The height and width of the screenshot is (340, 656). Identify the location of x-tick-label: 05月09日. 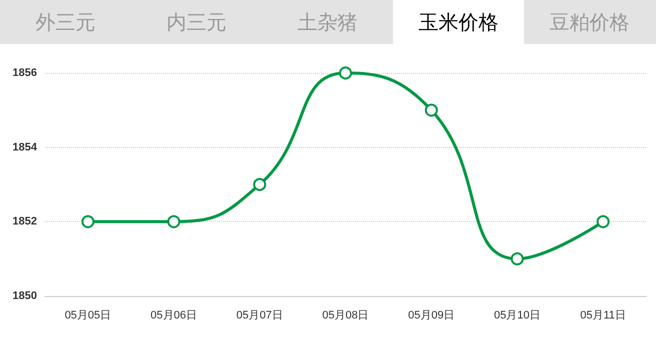
(431, 316).